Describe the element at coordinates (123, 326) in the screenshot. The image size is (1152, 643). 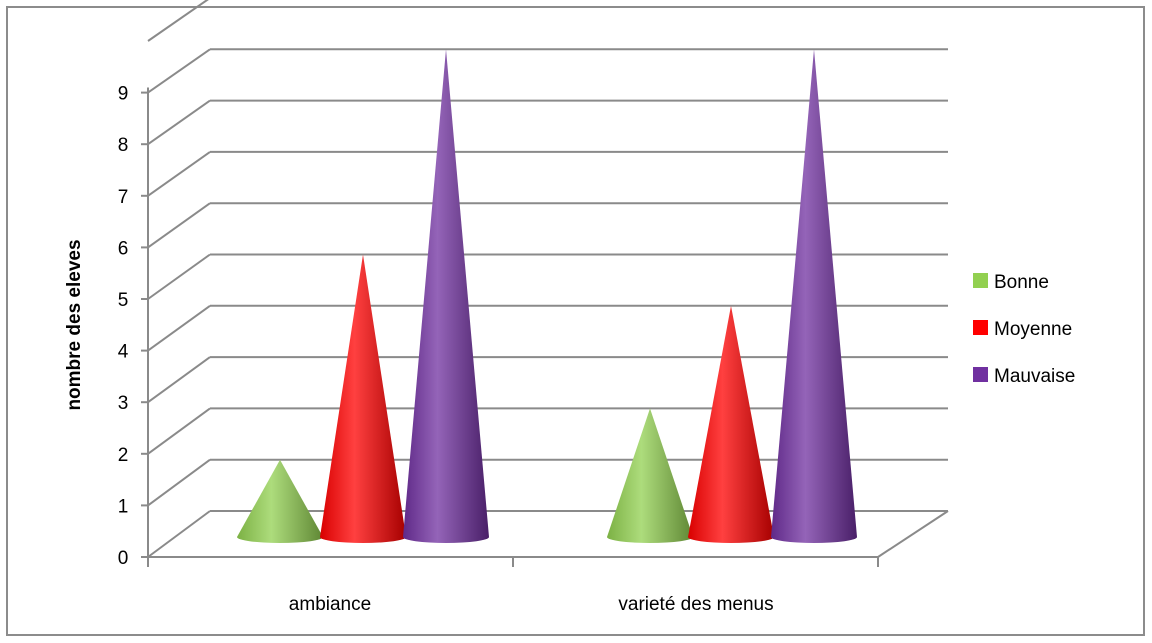
I see `y-tick-labels: 0 1 2 3 4 5 6 7 8 9` at that location.